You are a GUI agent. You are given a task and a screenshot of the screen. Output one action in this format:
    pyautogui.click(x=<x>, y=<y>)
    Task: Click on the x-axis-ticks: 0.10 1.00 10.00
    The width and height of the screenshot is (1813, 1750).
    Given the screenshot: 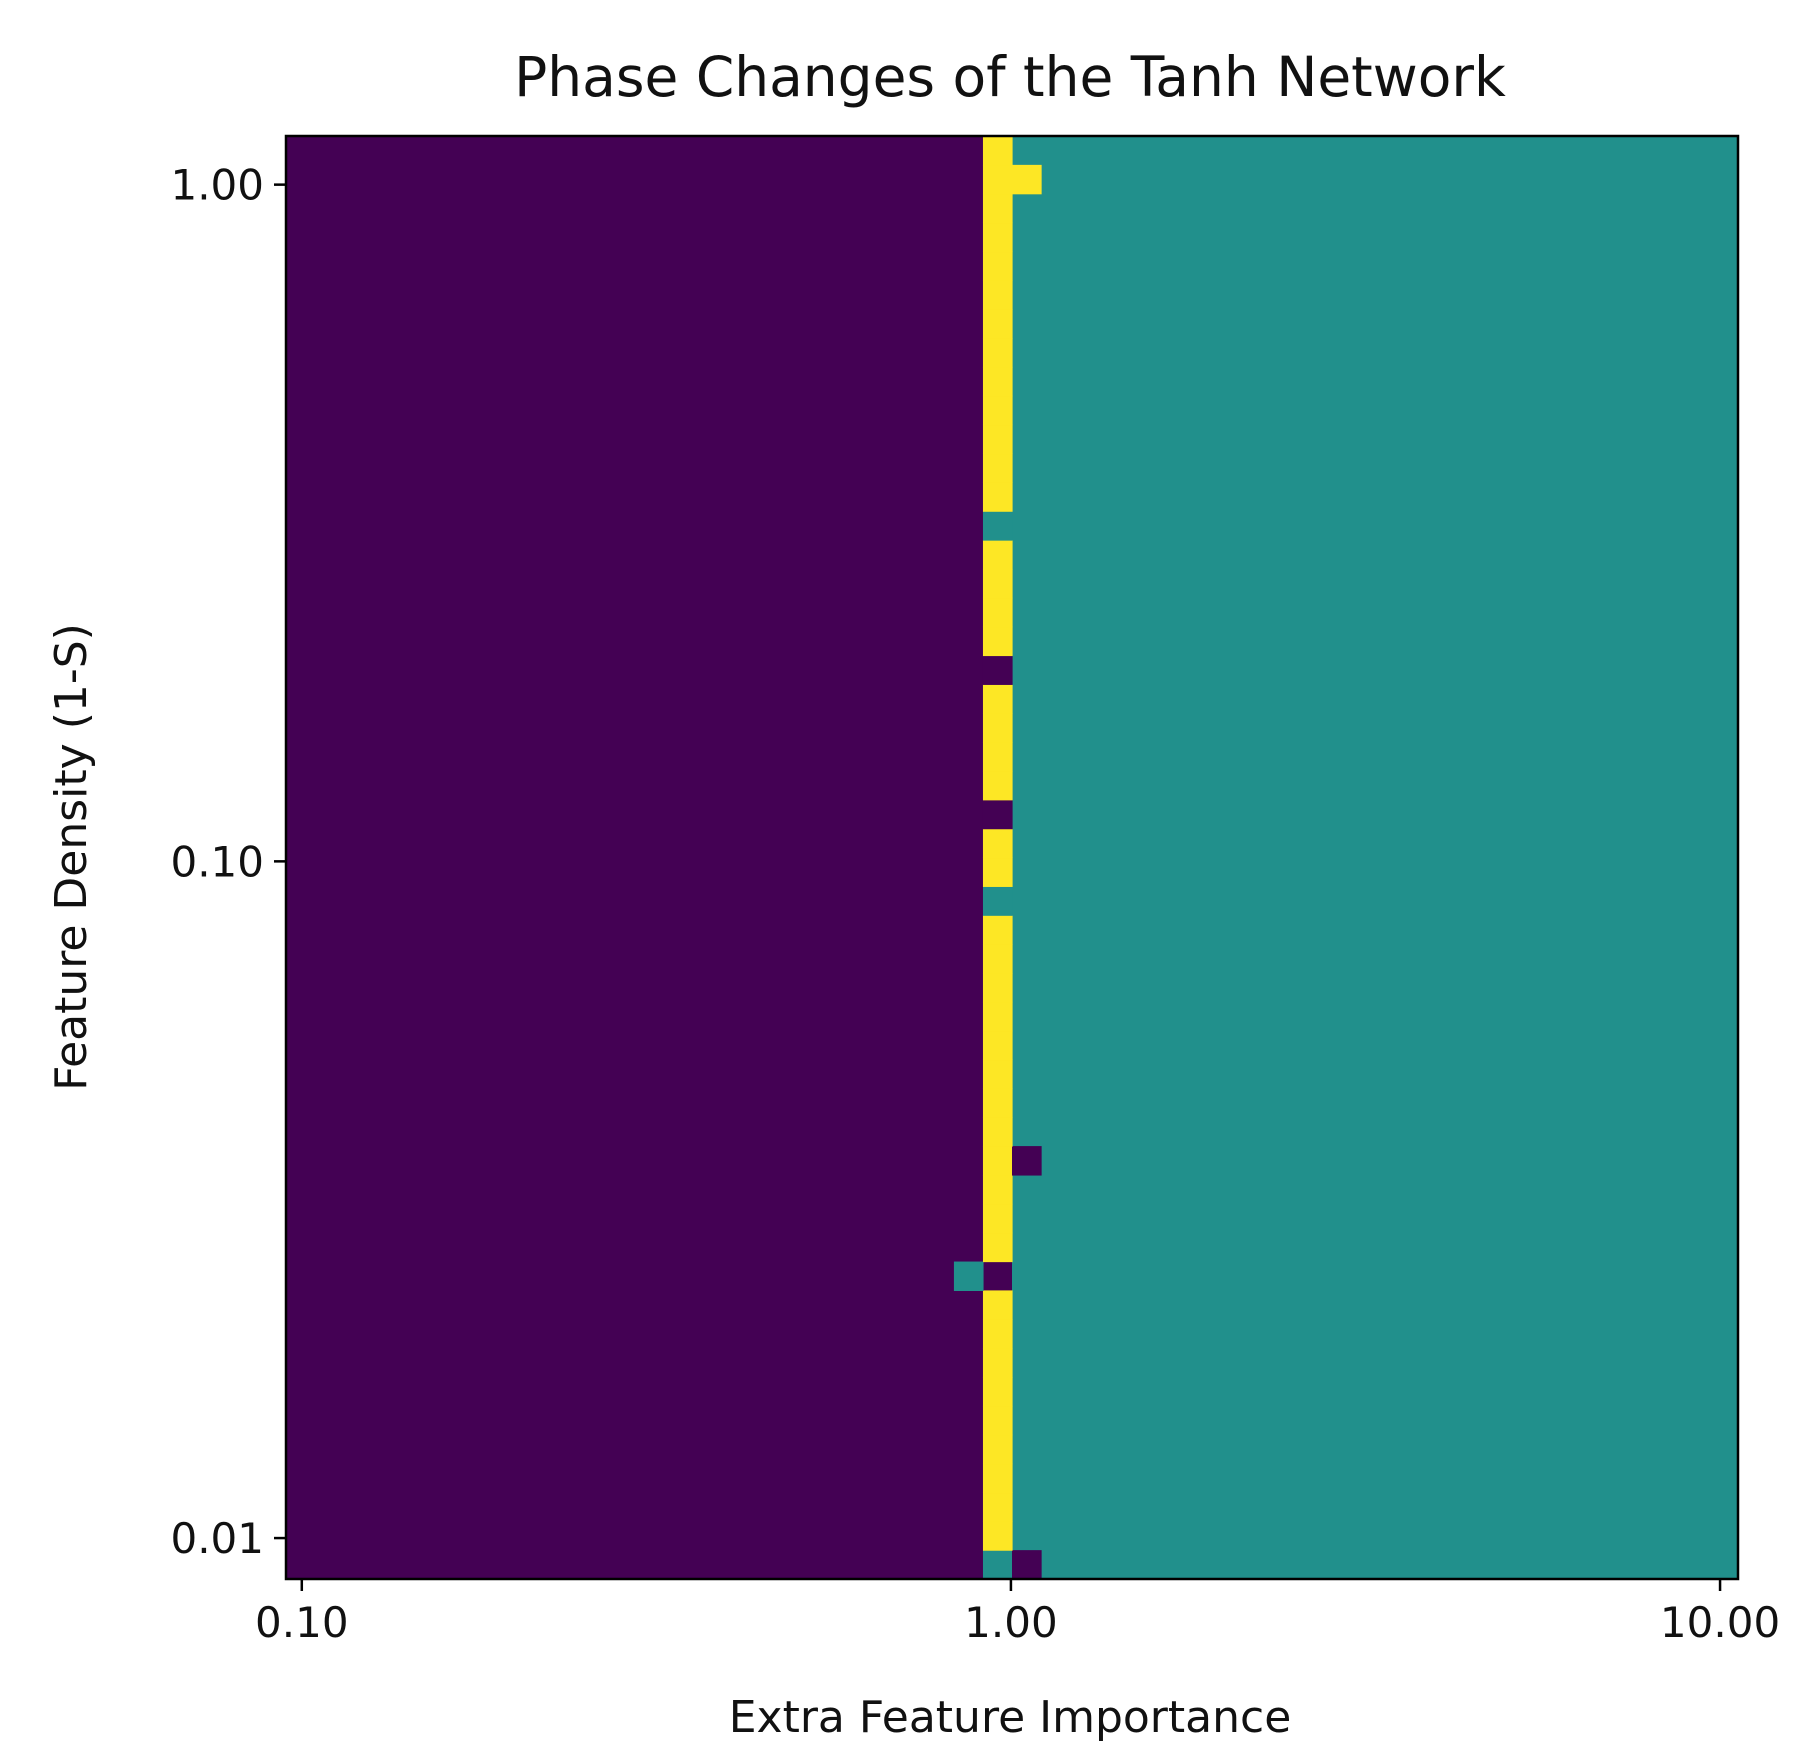 What is the action you would take?
    pyautogui.click(x=1017, y=1613)
    